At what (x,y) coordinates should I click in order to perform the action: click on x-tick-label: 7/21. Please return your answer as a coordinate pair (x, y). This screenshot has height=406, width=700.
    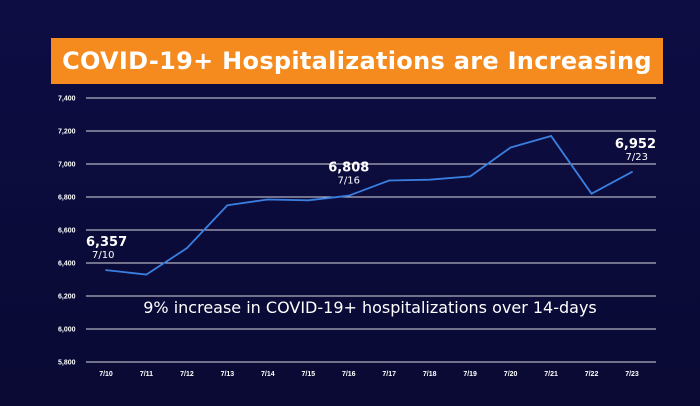
    Looking at the image, I should click on (551, 374).